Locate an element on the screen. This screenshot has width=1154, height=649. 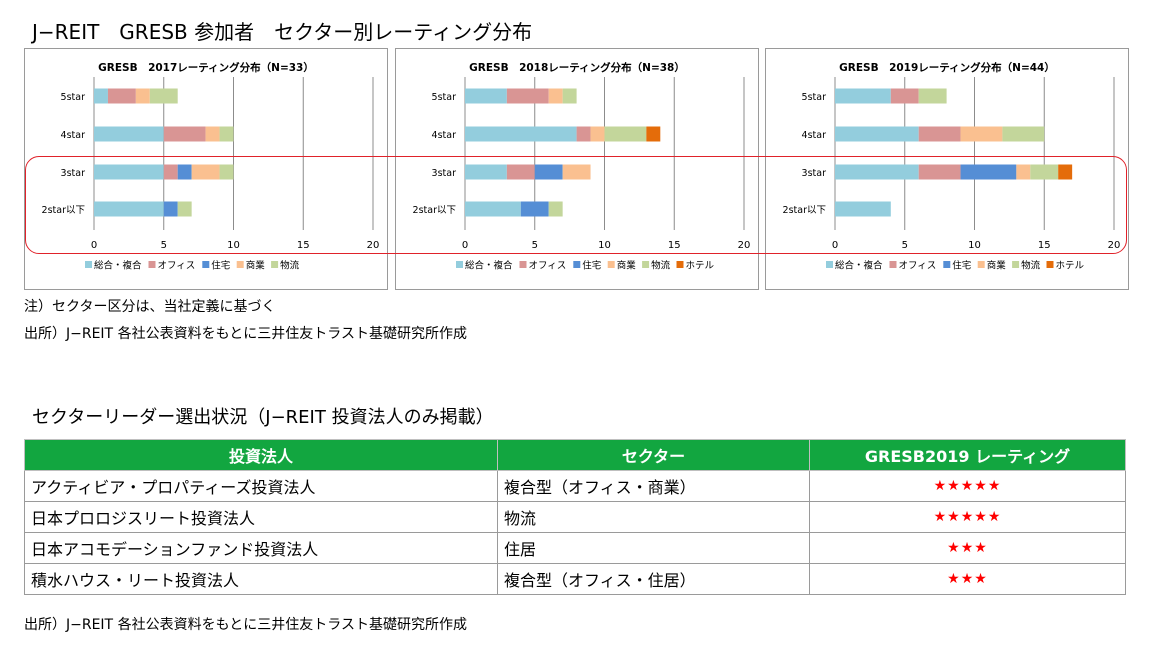
cell-corporation: 積水ハウス・リート投資法人 is located at coordinates (261, 579).